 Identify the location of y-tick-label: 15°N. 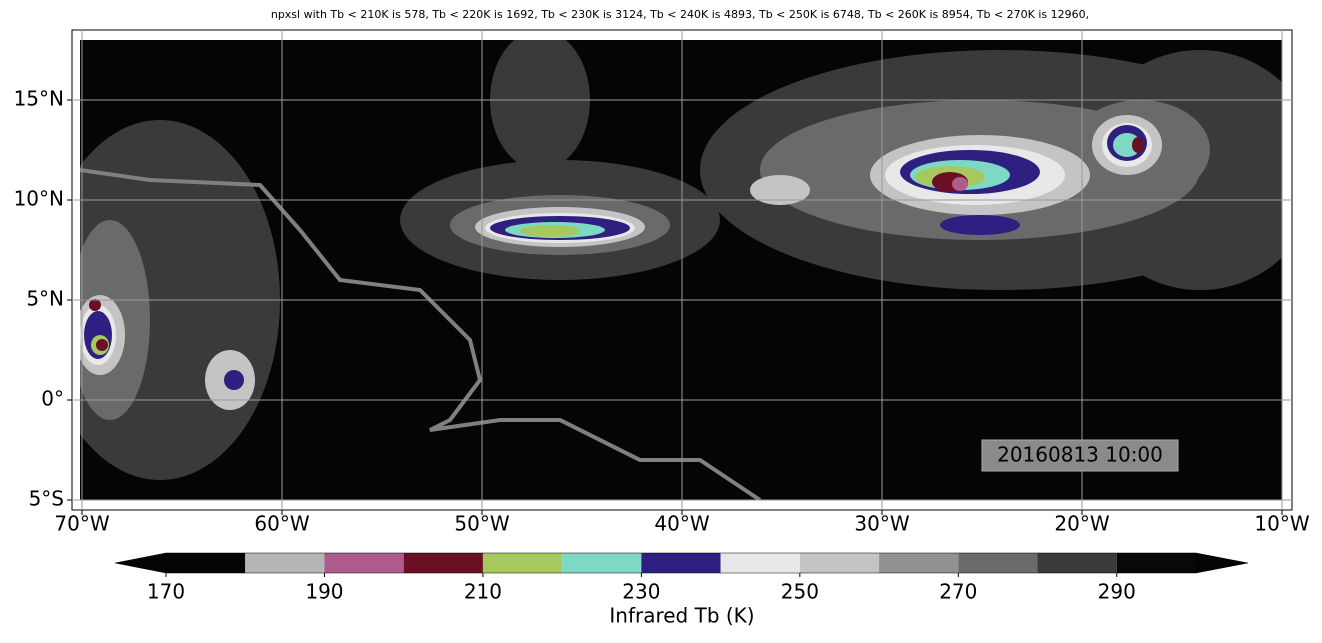
(39, 99).